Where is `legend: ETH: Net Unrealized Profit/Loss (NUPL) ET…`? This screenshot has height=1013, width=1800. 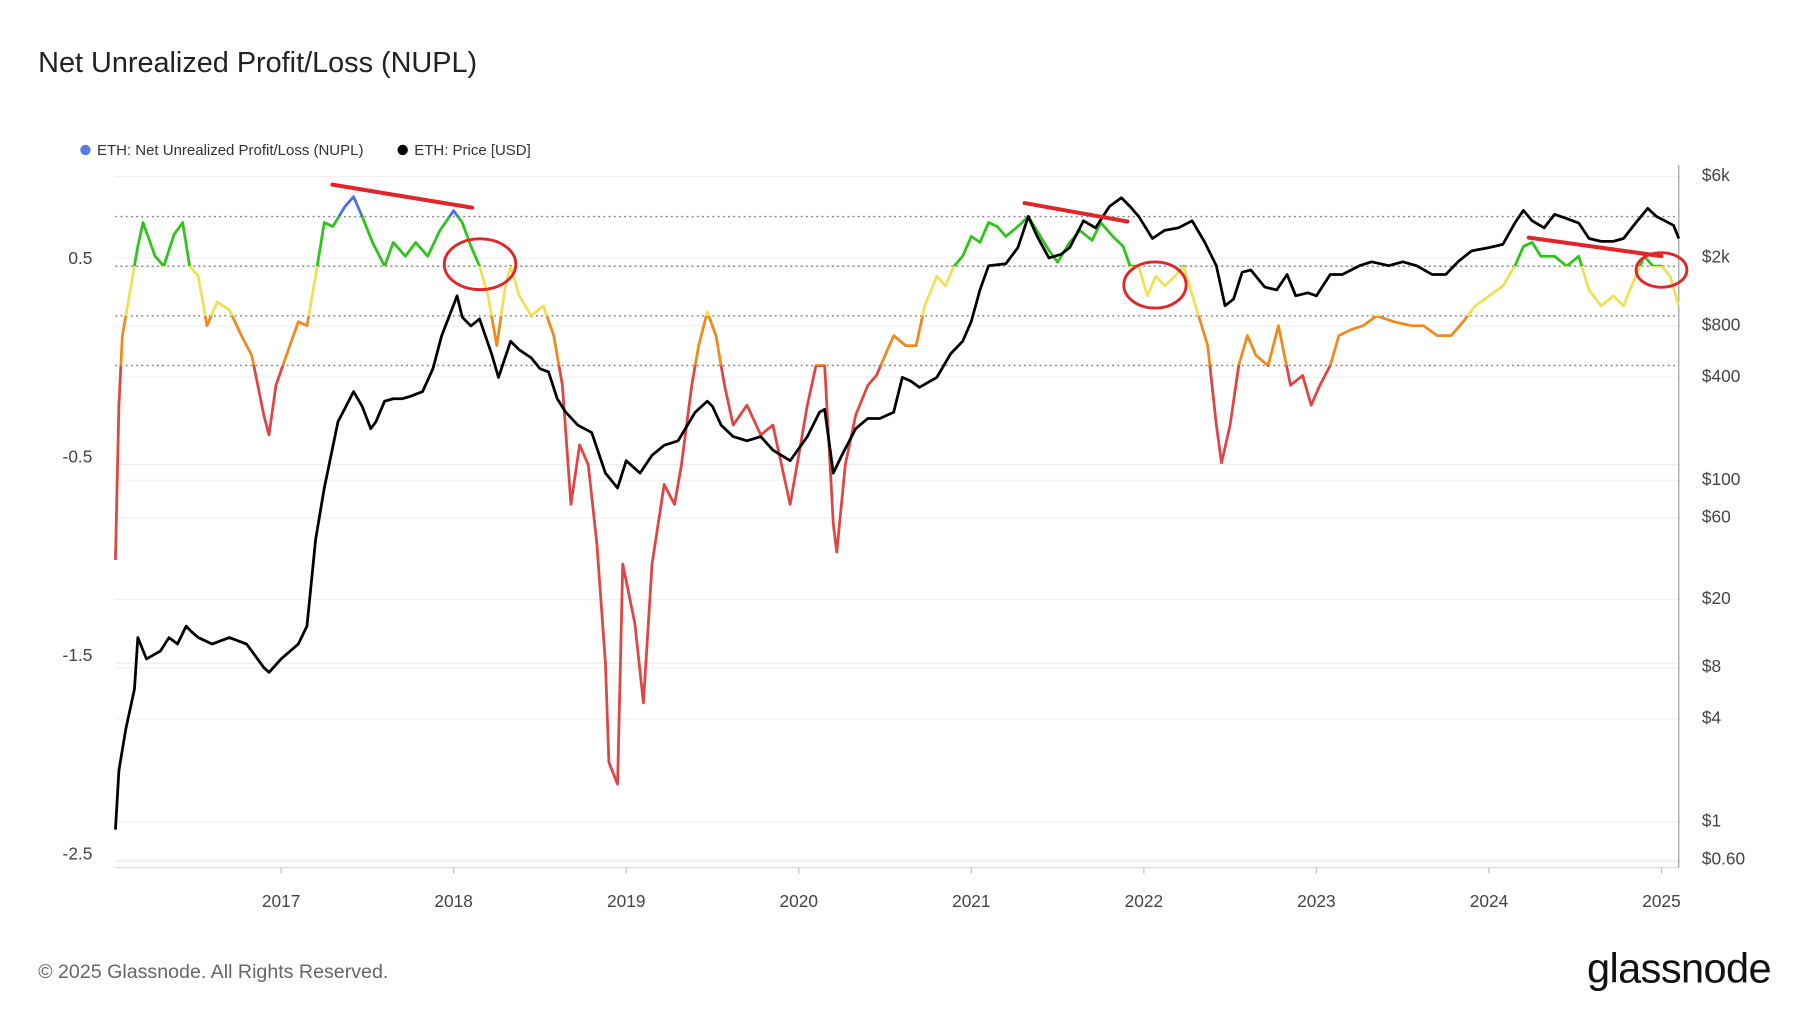
legend: ETH: Net Unrealized Profit/Loss (NUPL) ET… is located at coordinates (305, 150).